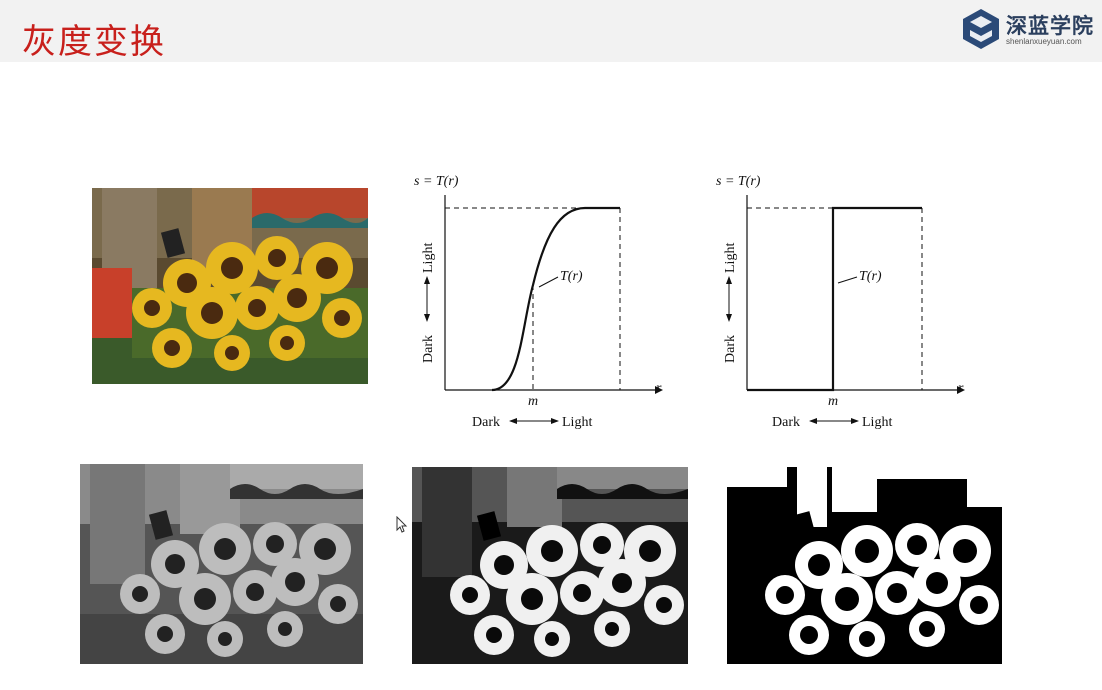 Image resolution: width=1102 pixels, height=690 pixels. I want to click on logo-name: 深蓝学院, so click(1050, 26).